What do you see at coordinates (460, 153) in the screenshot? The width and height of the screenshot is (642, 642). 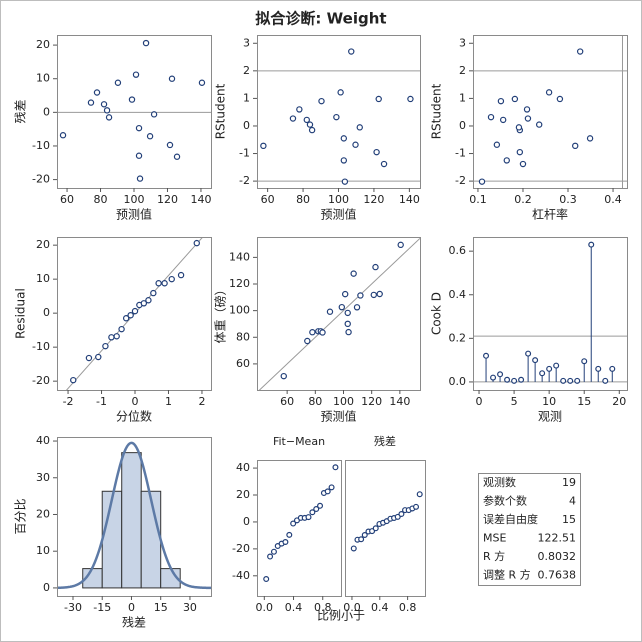 I see `y-tick-label: -1` at bounding box center [460, 153].